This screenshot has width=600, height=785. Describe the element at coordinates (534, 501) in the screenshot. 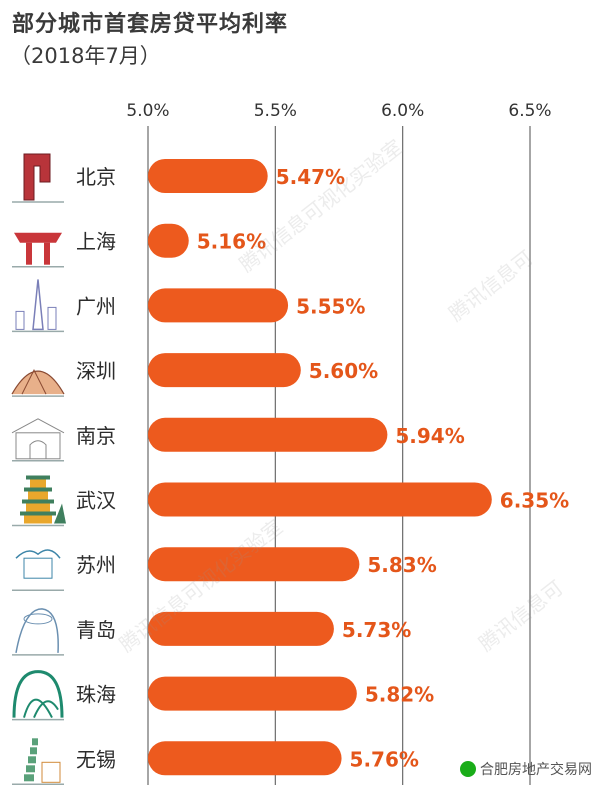

I see `value-label: 6.35%` at that location.